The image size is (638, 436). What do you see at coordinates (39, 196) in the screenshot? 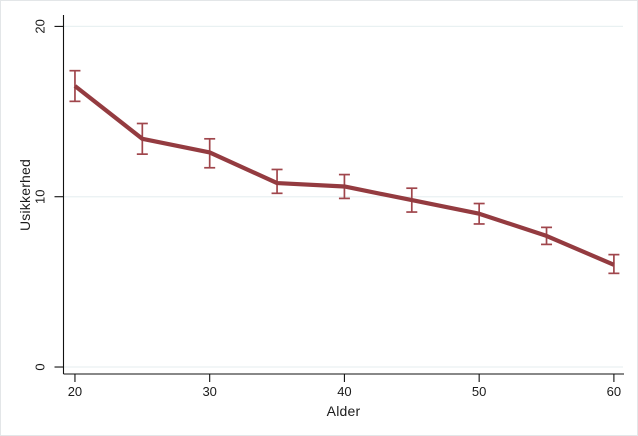
I see `y-tick-label: 10` at bounding box center [39, 196].